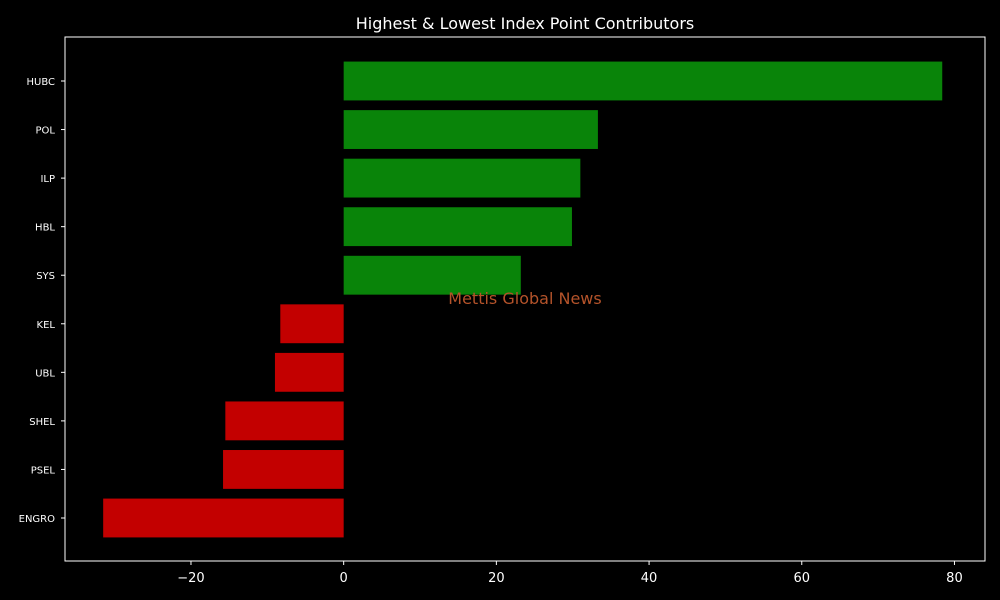 The height and width of the screenshot is (600, 1000). What do you see at coordinates (344, 578) in the screenshot?
I see `x-tick-label-1: 0` at bounding box center [344, 578].